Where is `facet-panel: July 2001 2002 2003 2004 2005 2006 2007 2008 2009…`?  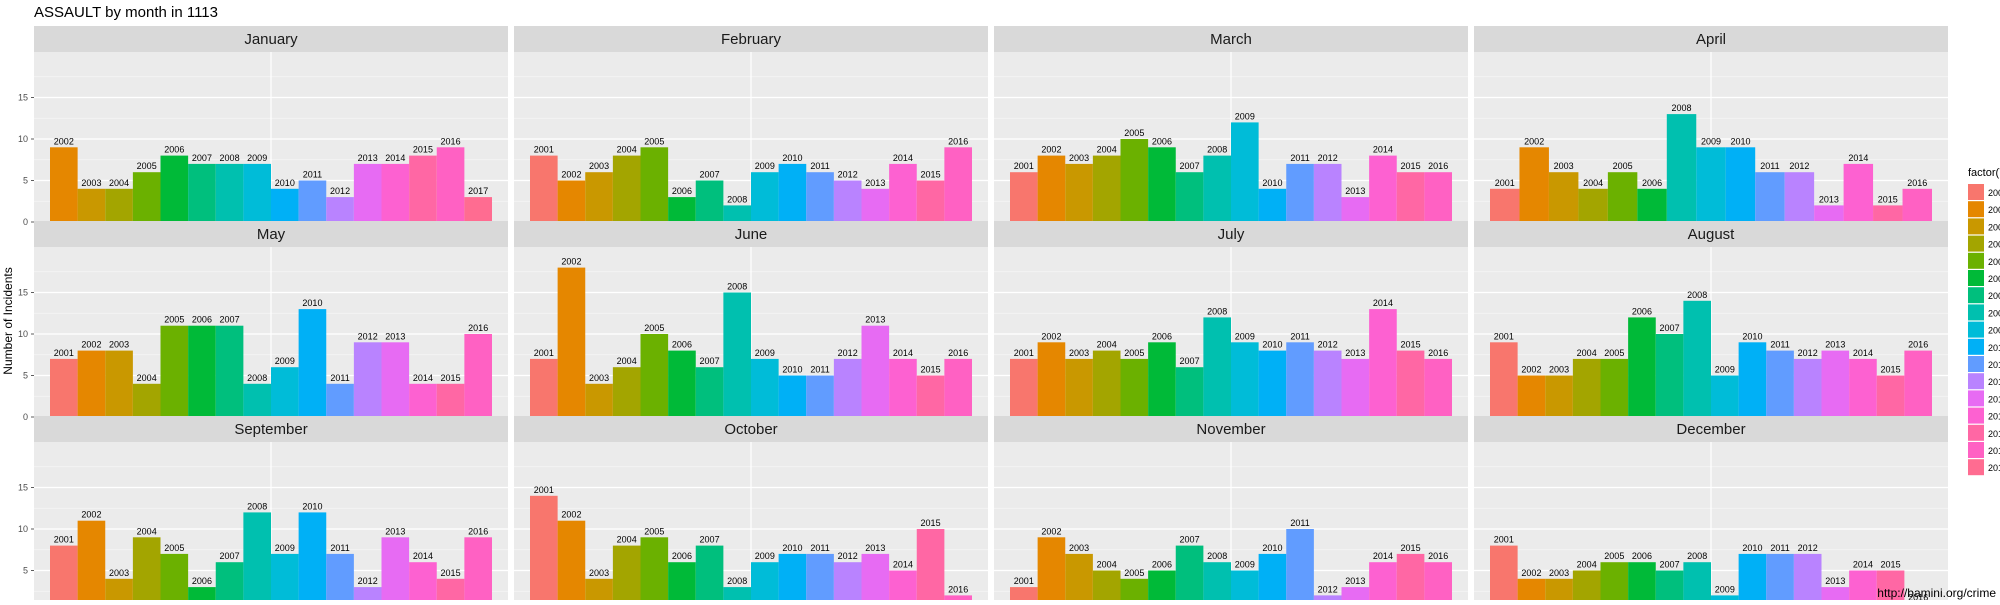 facet-panel: July 2001 2002 2003 2004 2005 2006 2007 2008 2009… is located at coordinates (1231, 324).